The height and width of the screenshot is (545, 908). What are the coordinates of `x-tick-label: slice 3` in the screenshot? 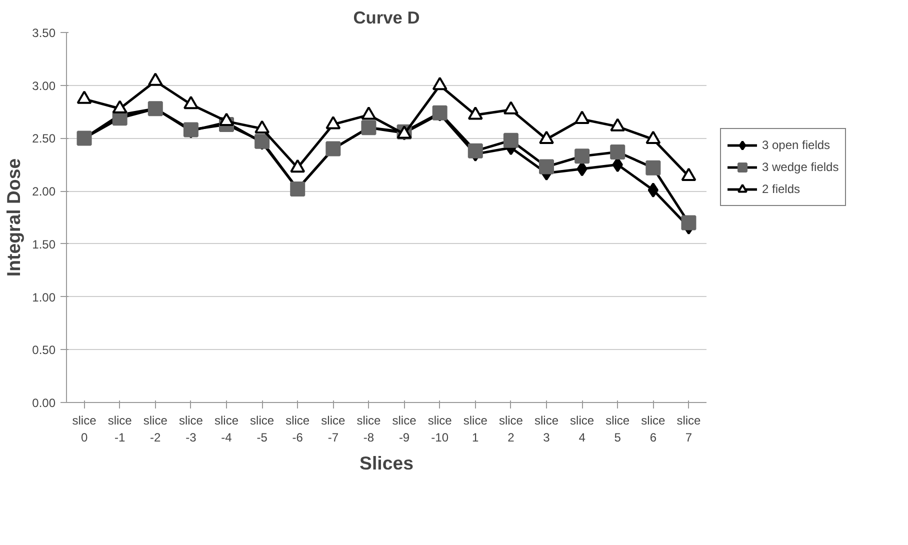 It's located at (546, 429).